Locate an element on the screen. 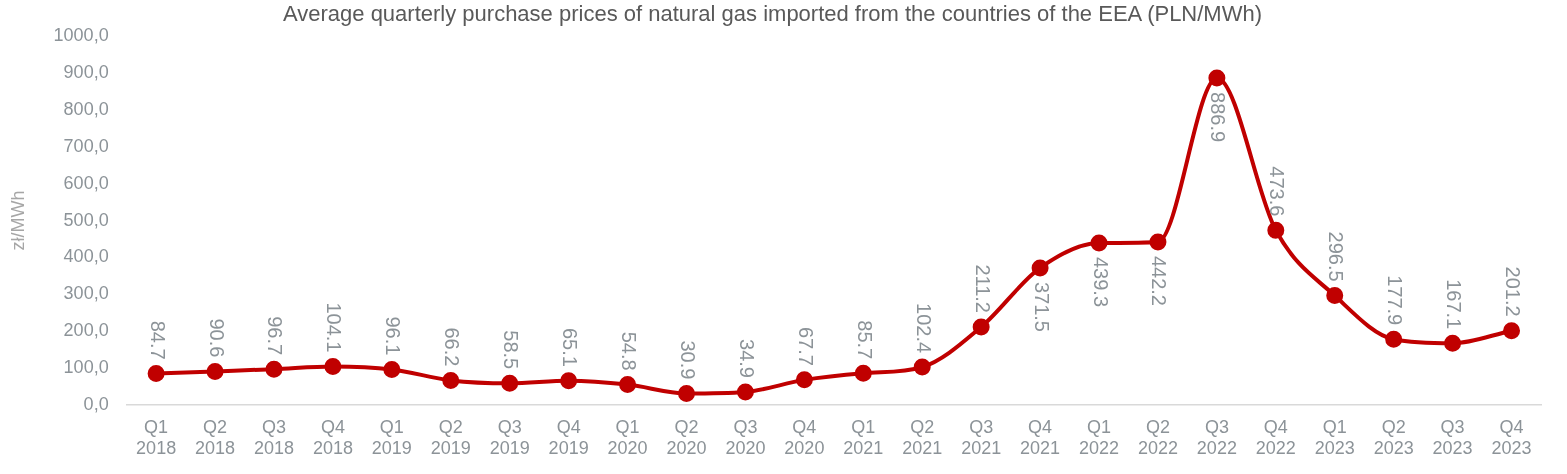  y-tick-label: 800,0 is located at coordinates (86, 109).